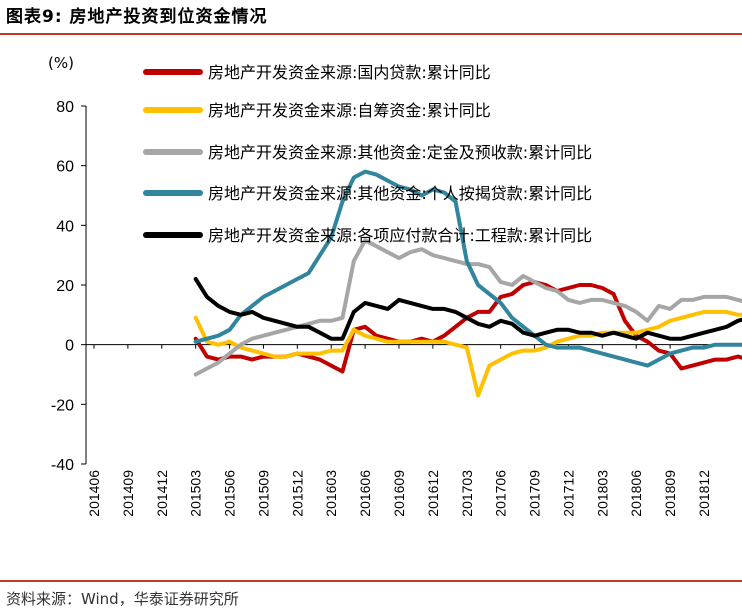  I want to click on y-tick-label: -40, so click(62, 465).